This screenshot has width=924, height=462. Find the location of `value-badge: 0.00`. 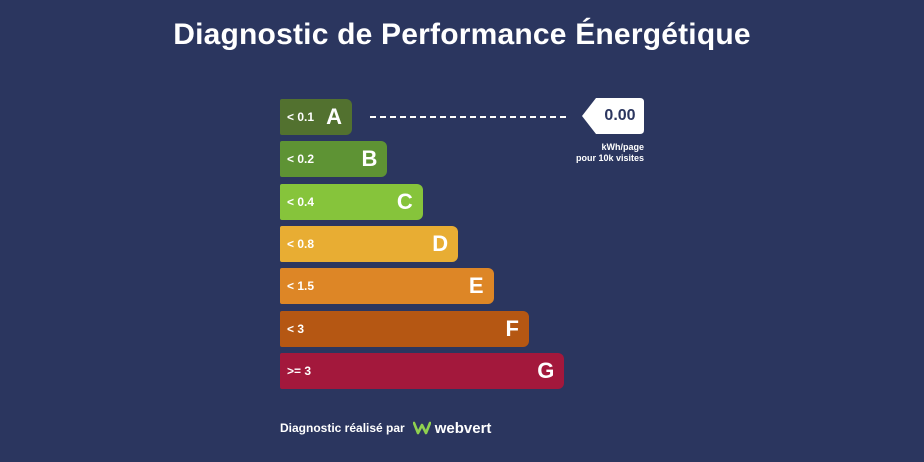

value-badge: 0.00 is located at coordinates (613, 116).